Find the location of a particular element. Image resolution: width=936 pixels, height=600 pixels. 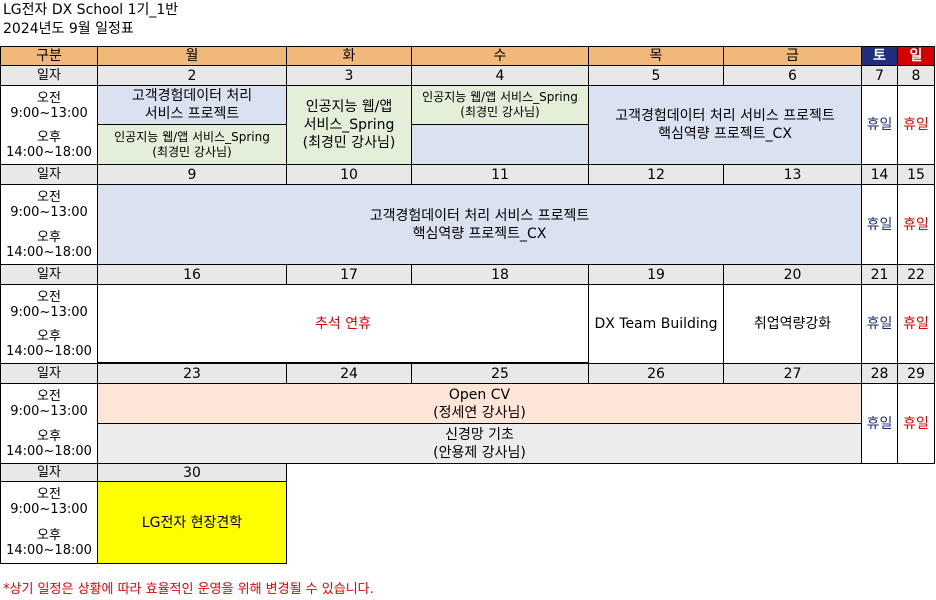

date-cell: 11 is located at coordinates (500, 175).